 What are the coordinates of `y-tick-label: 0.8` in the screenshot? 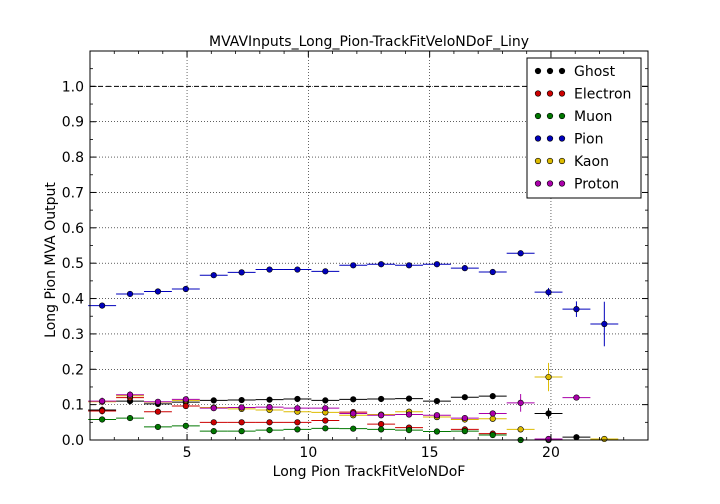 It's located at (73, 158).